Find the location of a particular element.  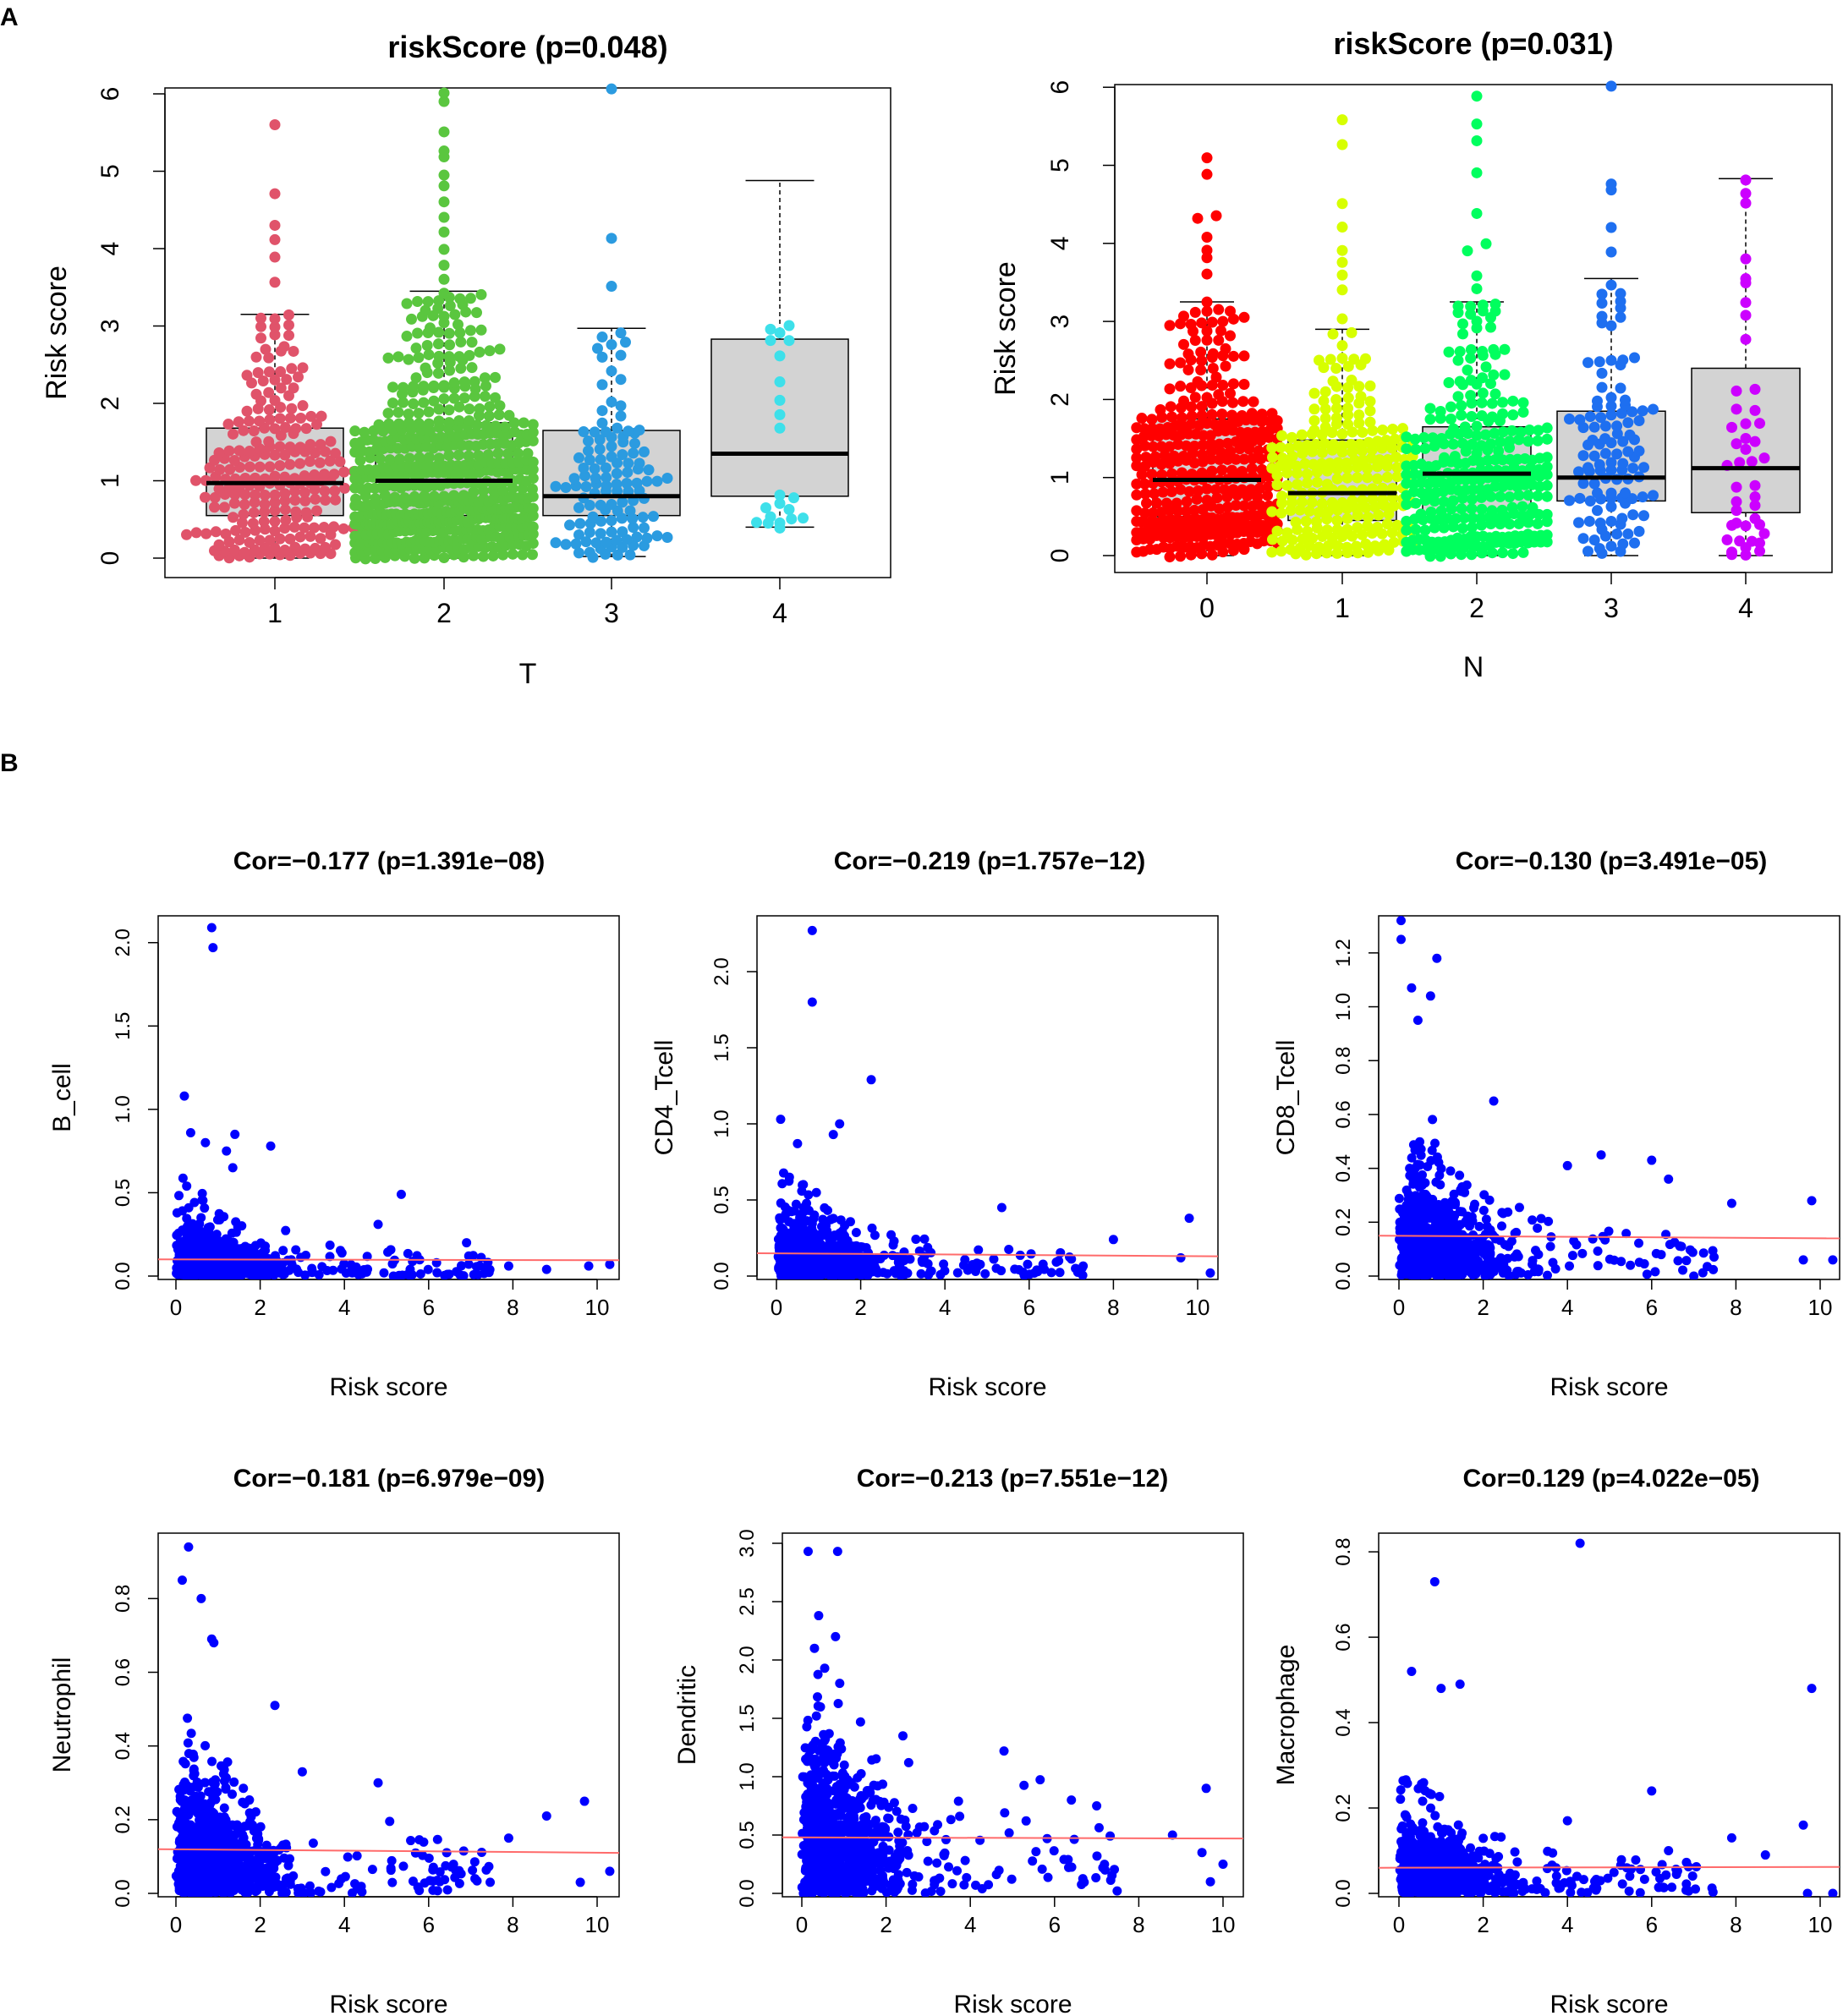

x-tick-label: 2 is located at coordinates (860, 1307).